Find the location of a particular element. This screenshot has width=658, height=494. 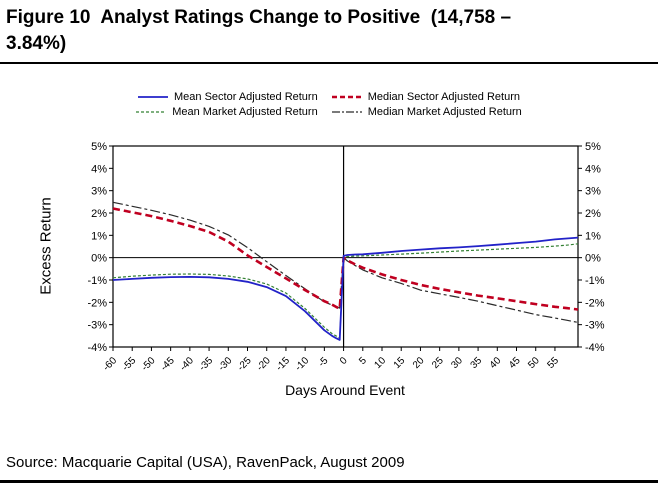

y-axis-tick-label-right: -4% is located at coordinates (595, 348).